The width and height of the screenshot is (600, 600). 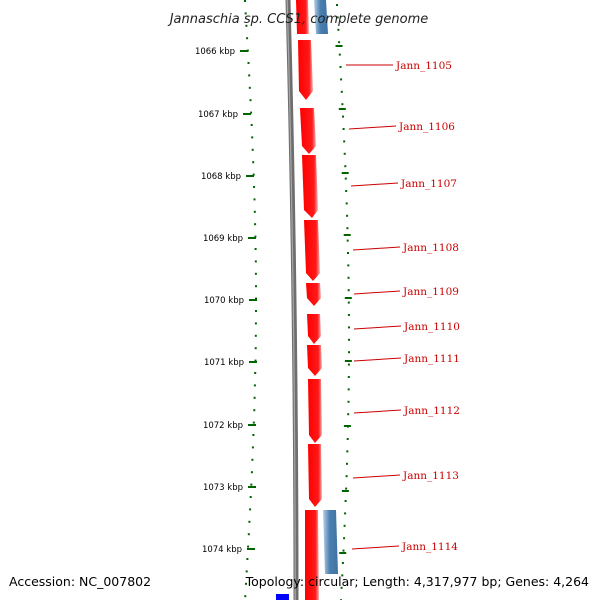 I want to click on gene-label: Jann_1113, so click(x=430, y=476).